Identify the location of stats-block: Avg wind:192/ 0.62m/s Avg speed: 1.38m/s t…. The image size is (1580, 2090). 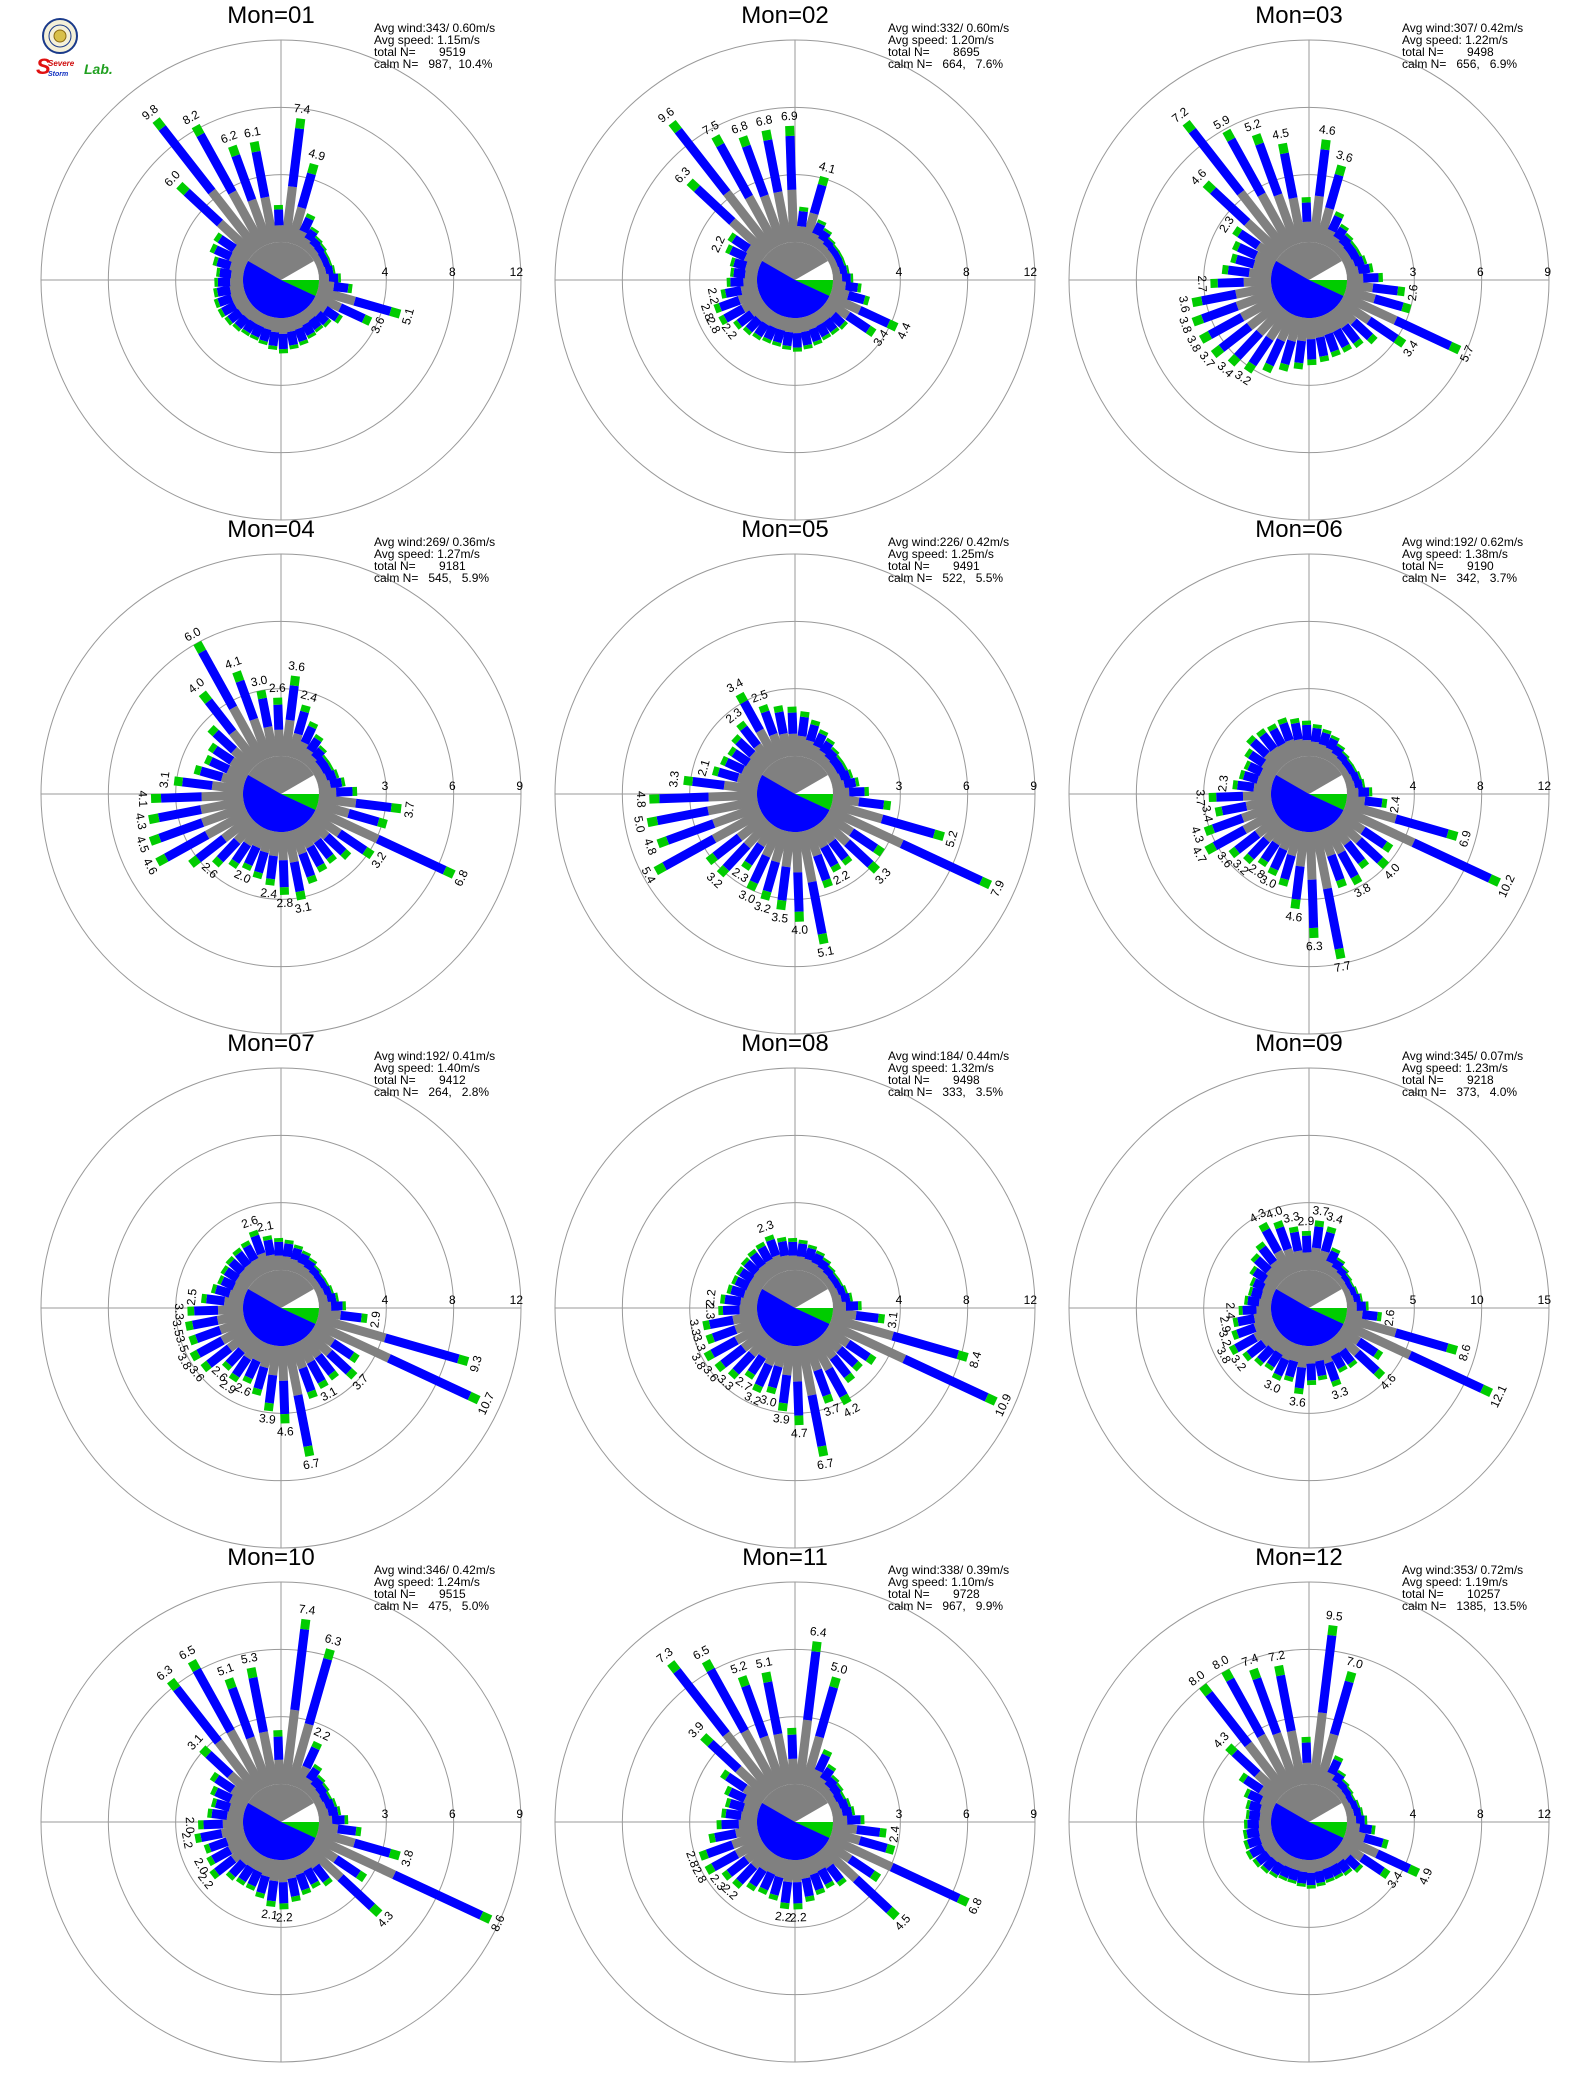
(1462, 560).